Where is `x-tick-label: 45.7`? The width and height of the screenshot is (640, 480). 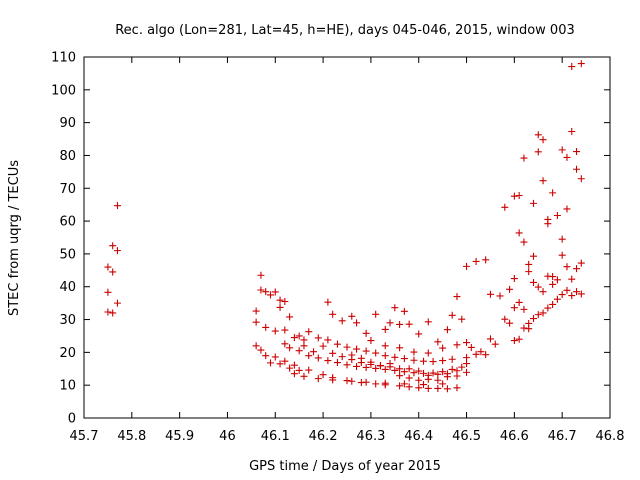
x-tick-label: 45.7 is located at coordinates (84, 436).